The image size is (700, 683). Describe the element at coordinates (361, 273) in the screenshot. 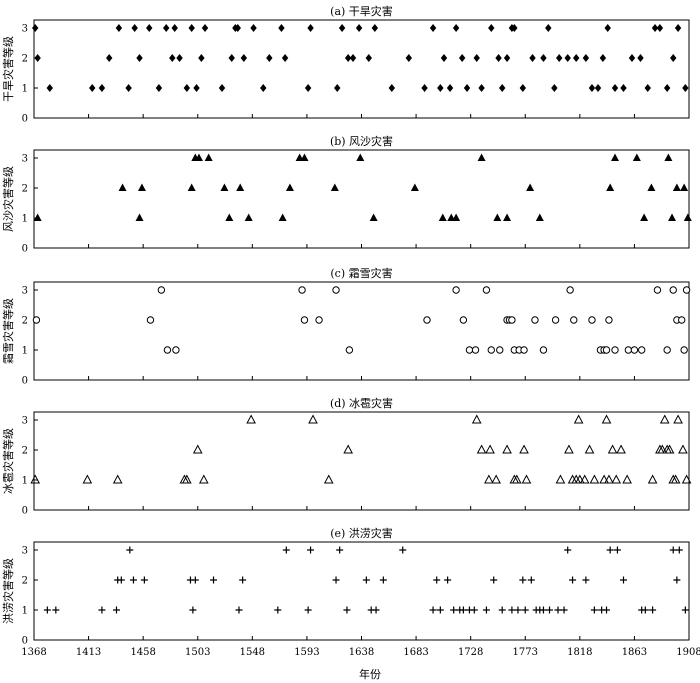

I see `panel-title: (c) 霜雪灾害` at that location.